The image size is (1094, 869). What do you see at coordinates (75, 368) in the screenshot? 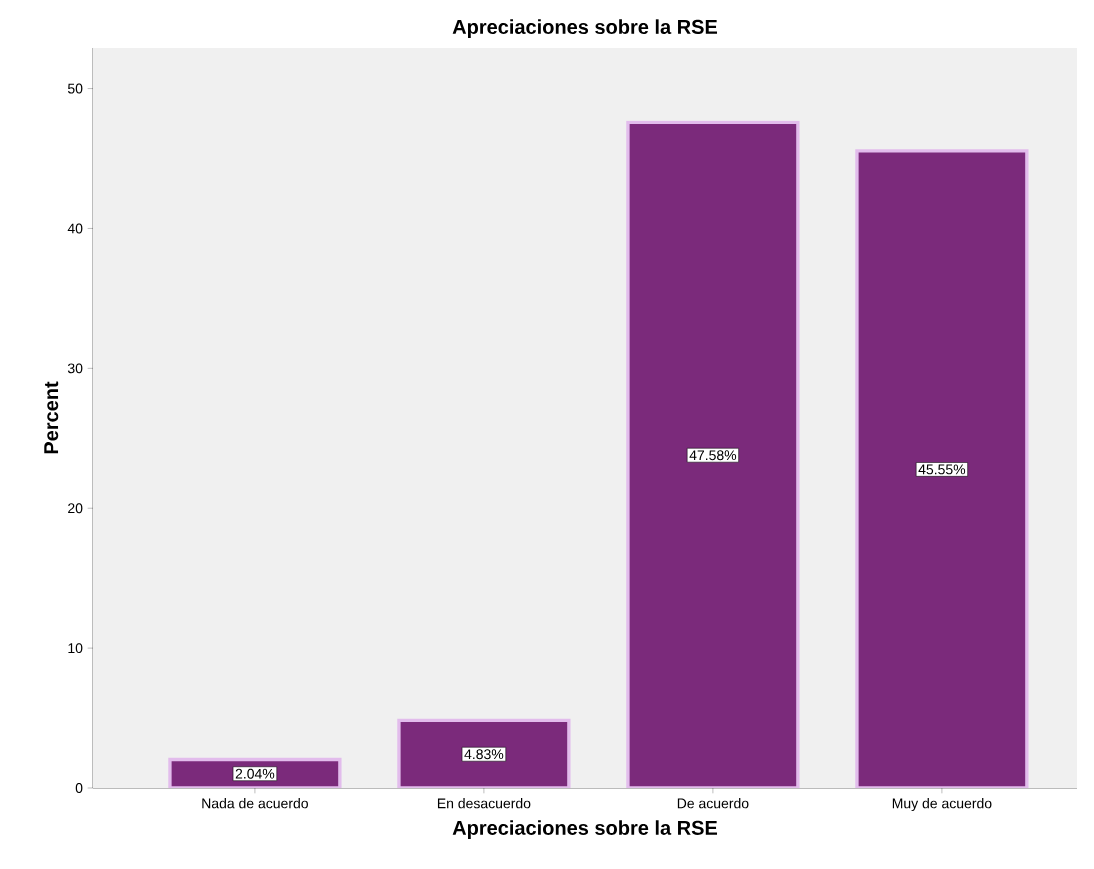
I see `y-tick-label: 30` at bounding box center [75, 368].